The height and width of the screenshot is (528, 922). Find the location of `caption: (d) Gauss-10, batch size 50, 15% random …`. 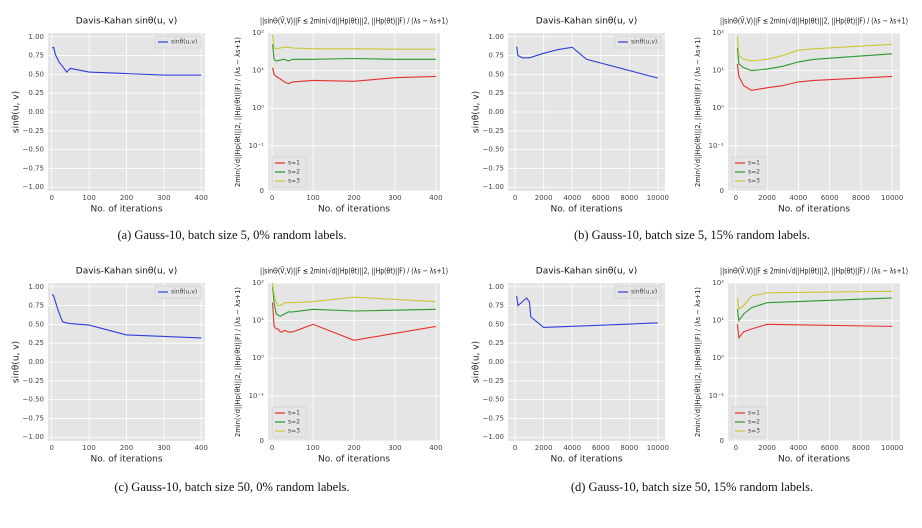

caption: (d) Gauss-10, batch size 50, 15% random … is located at coordinates (692, 487).